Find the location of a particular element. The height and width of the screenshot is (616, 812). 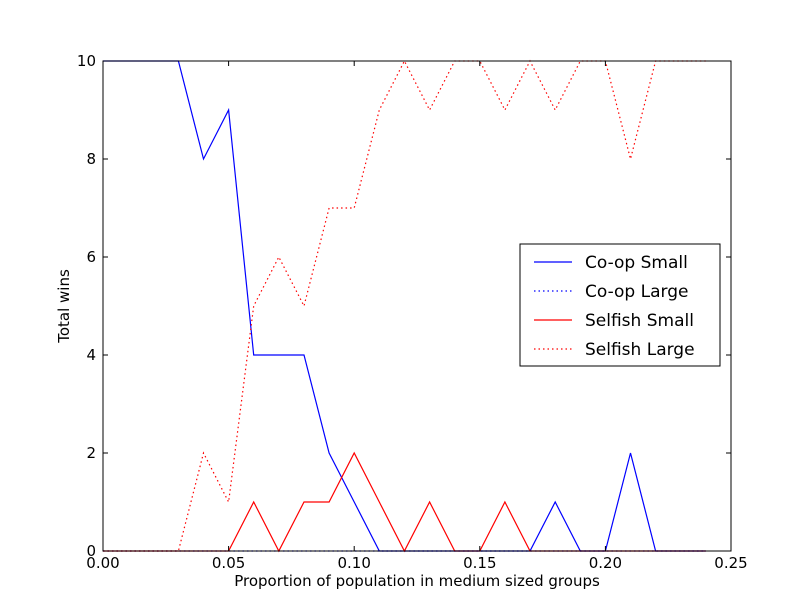

y-tick-label: 6 is located at coordinates (91, 257).